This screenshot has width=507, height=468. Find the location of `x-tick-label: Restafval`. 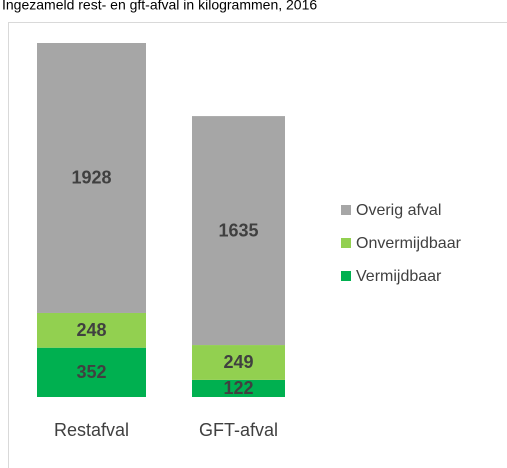

x-tick-label: Restafval is located at coordinates (91, 430).